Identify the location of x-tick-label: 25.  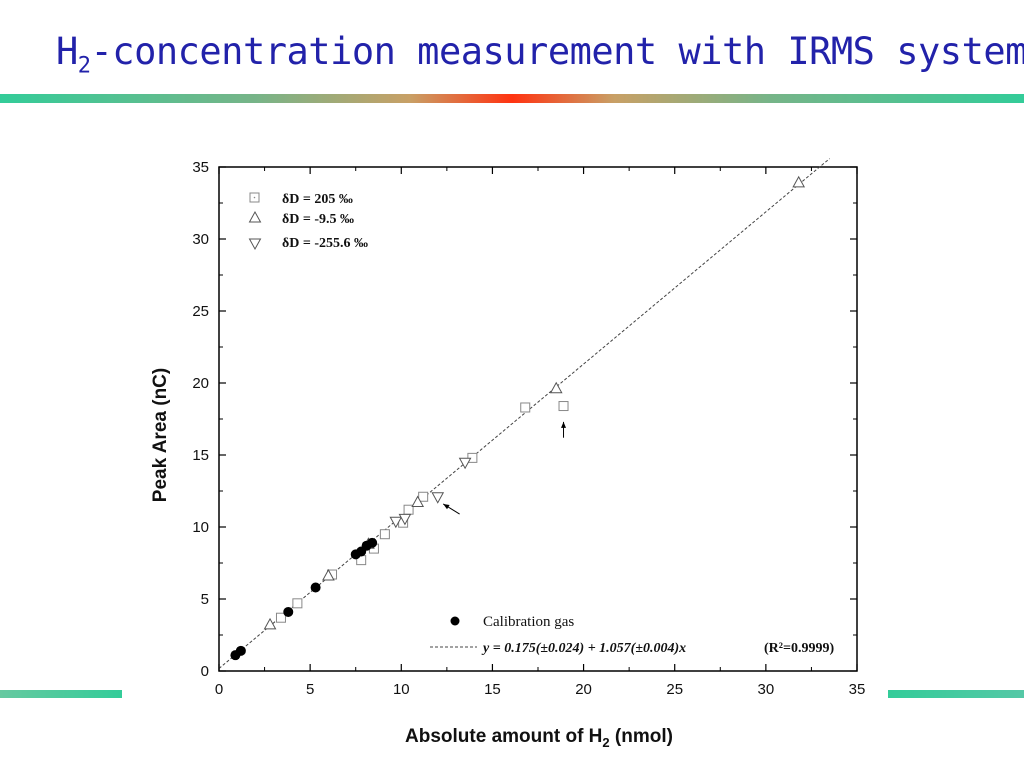
(674, 689).